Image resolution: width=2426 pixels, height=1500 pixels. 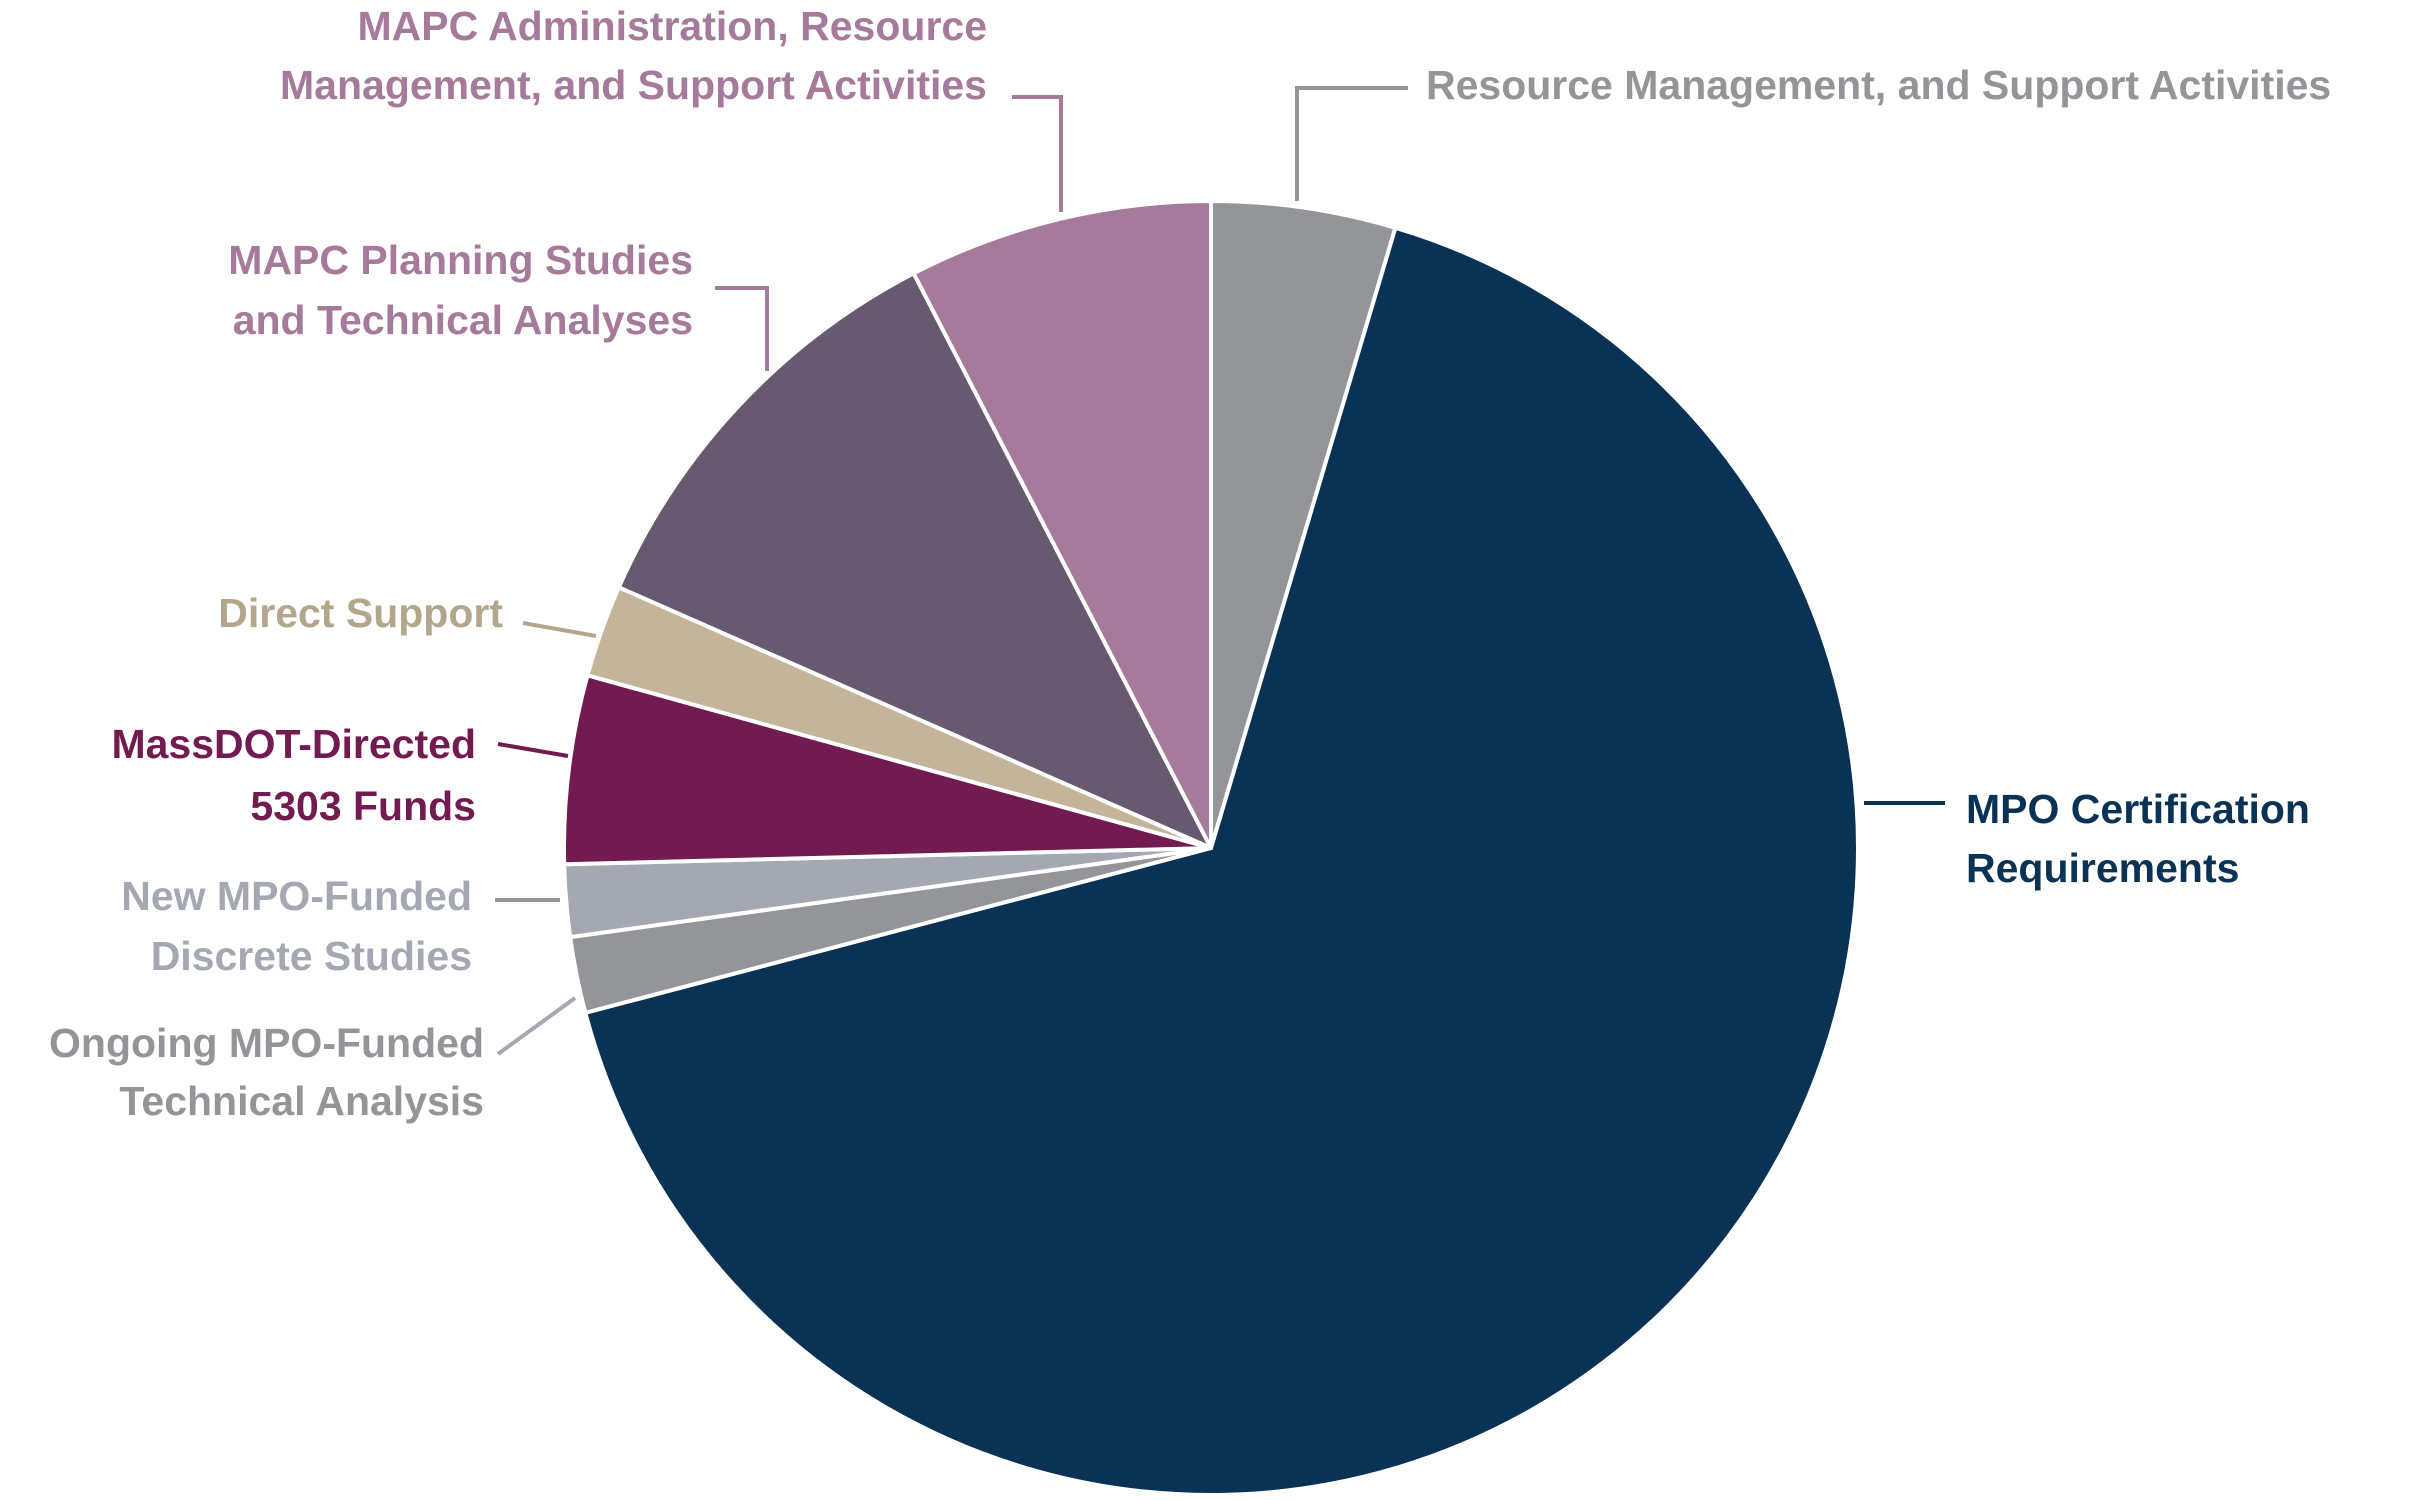 What do you see at coordinates (296, 896) in the screenshot?
I see `slice-label: New MPO-Funded` at bounding box center [296, 896].